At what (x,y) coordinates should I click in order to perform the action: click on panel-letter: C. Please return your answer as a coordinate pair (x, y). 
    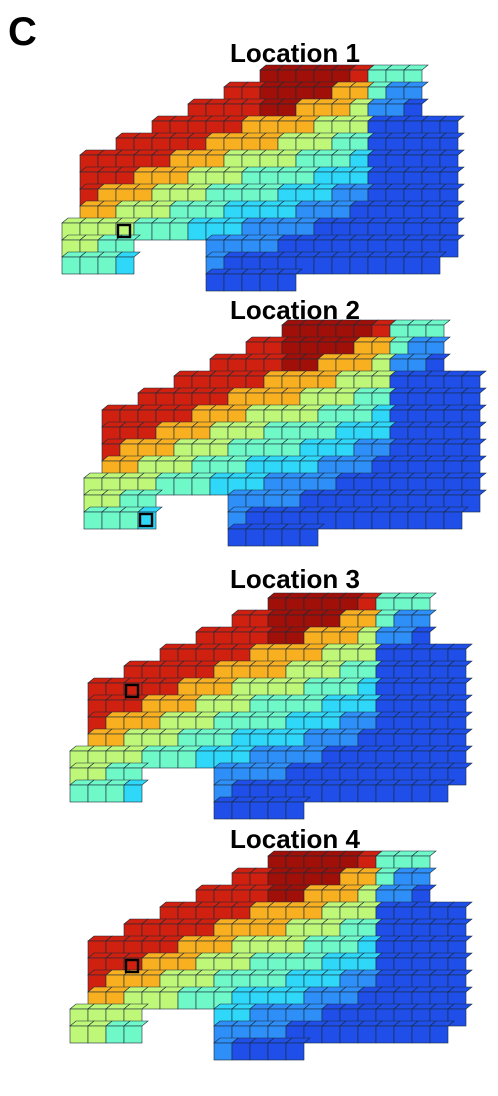
    Looking at the image, I should click on (22, 32).